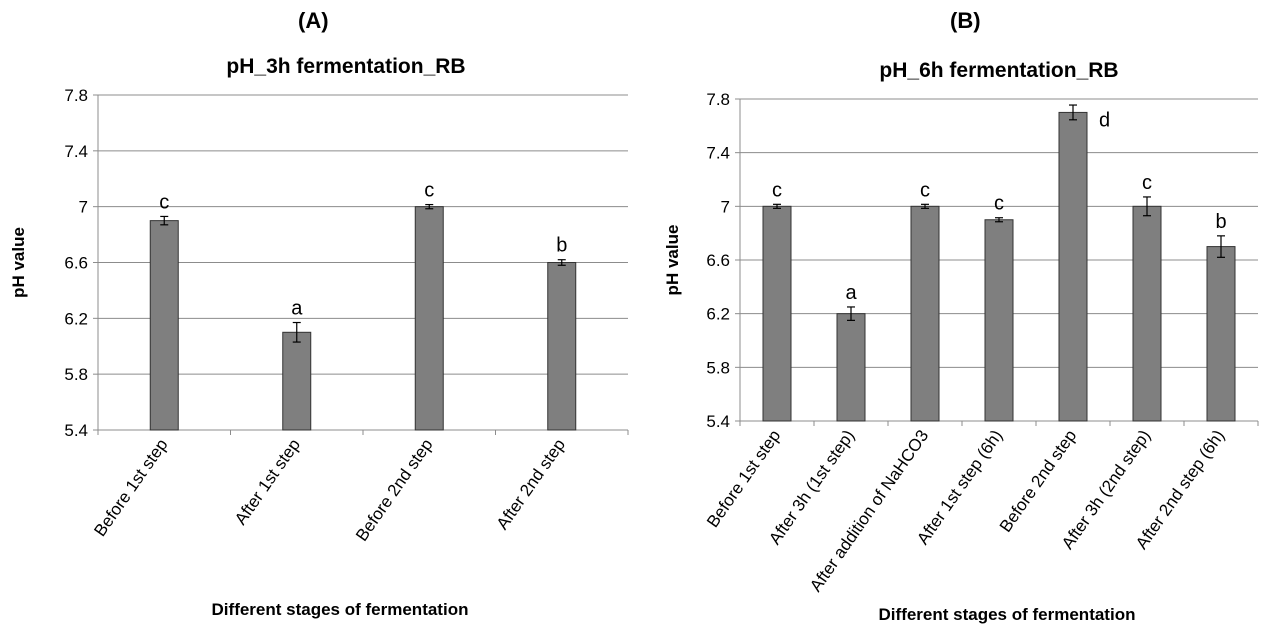  Describe the element at coordinates (313, 20) in the screenshot. I see `panel-label-a: (A)` at that location.